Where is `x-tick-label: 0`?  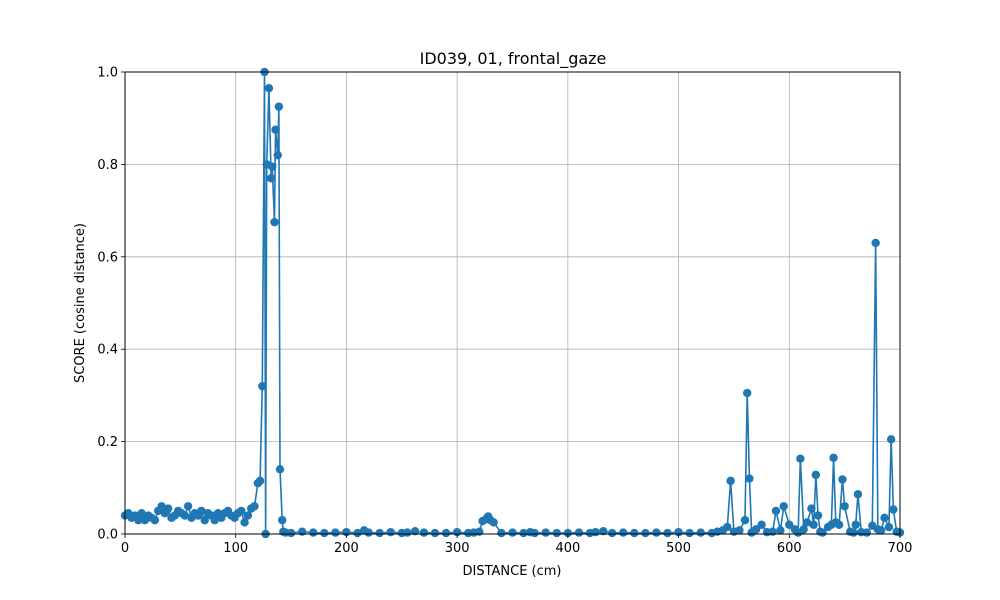 x-tick-label: 0 is located at coordinates (125, 548).